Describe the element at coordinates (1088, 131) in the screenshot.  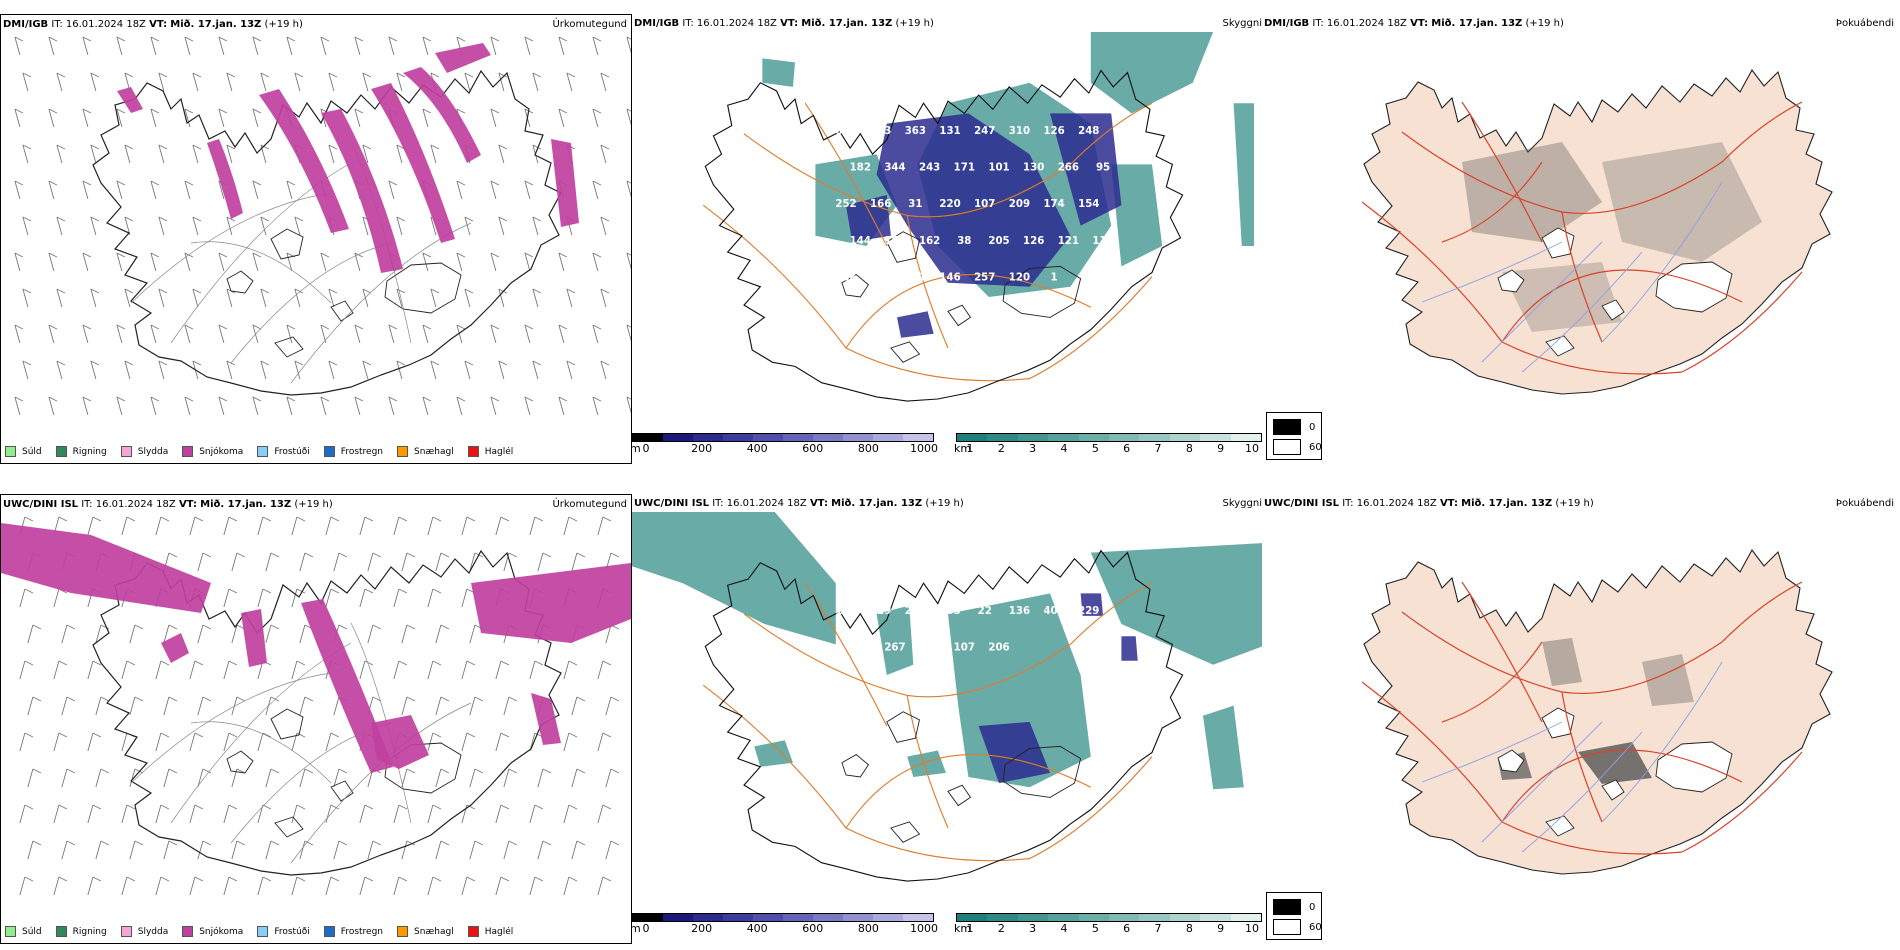
I see `cloud-base-label: 248` at that location.